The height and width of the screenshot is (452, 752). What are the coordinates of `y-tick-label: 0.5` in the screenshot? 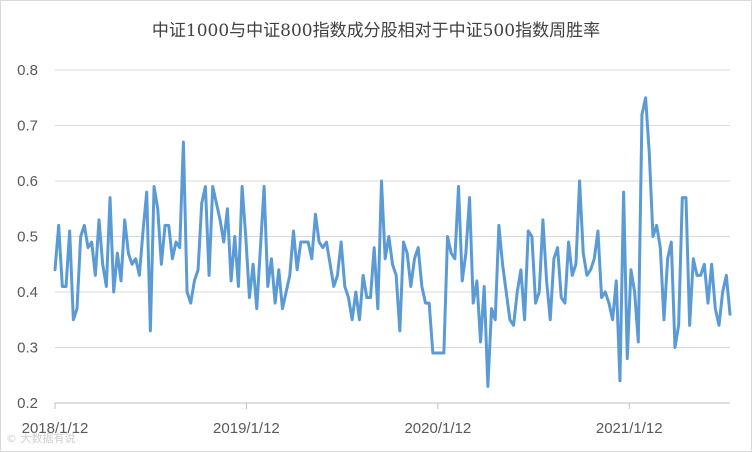 It's located at (27, 237).